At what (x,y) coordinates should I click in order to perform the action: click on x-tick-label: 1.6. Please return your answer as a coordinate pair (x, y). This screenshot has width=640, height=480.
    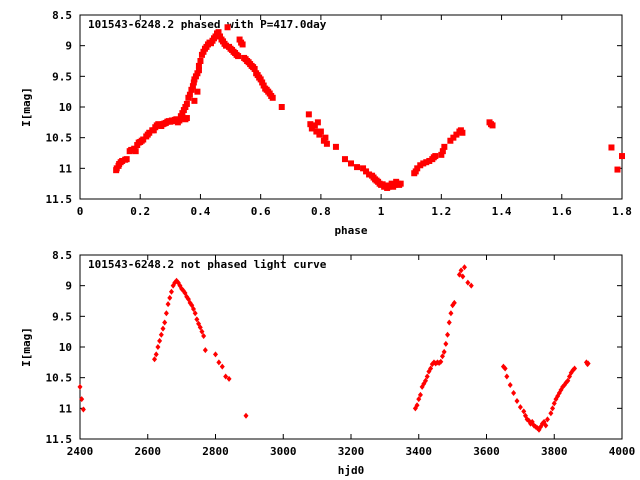
    Looking at the image, I should click on (562, 211).